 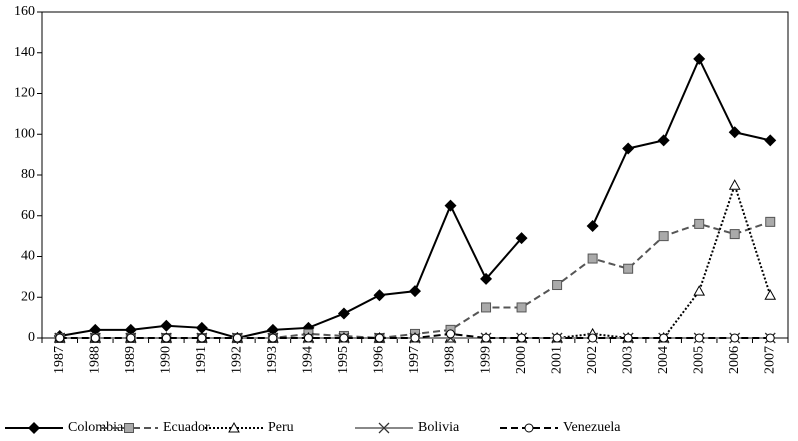 What do you see at coordinates (28, 174) in the screenshot?
I see `y-tick-label: 80` at bounding box center [28, 174].